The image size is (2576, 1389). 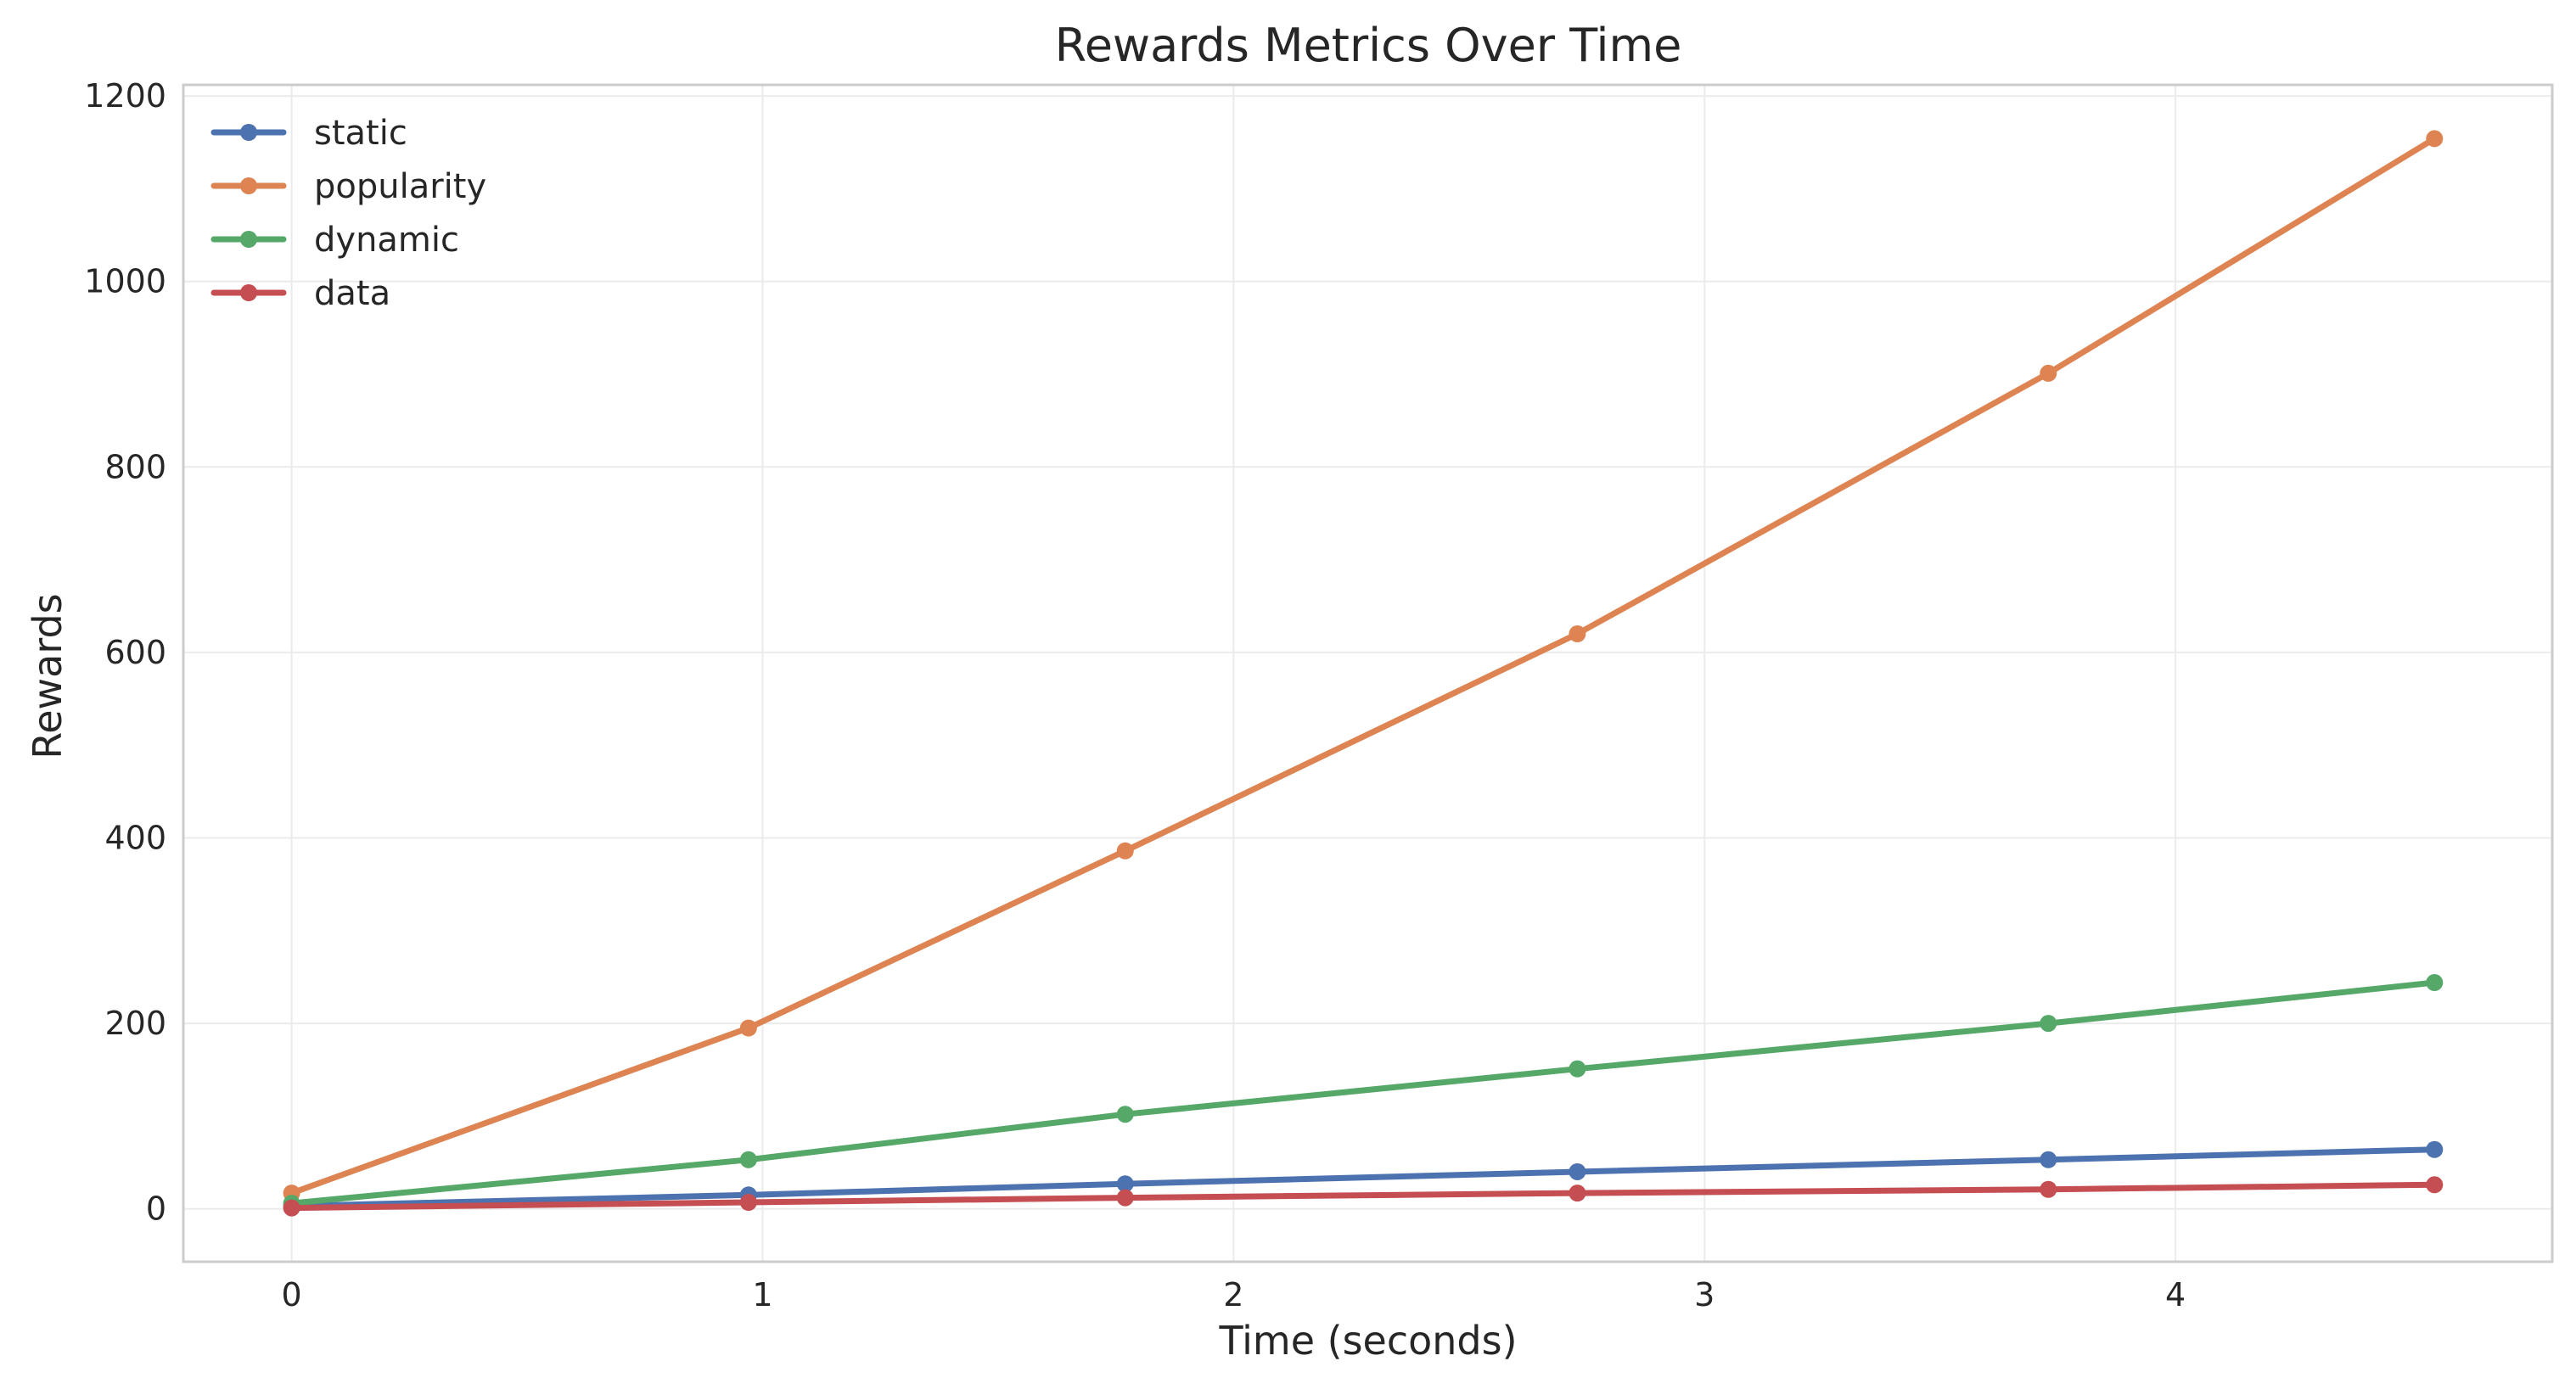 I want to click on x-tick-label: 1, so click(x=762, y=1295).